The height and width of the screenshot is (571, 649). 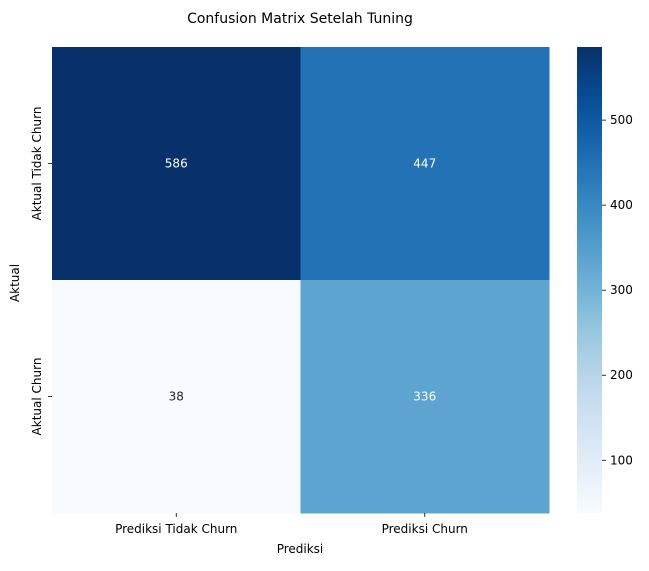 I want to click on y-tick-label-1: Aktual Churn, so click(x=37, y=397).